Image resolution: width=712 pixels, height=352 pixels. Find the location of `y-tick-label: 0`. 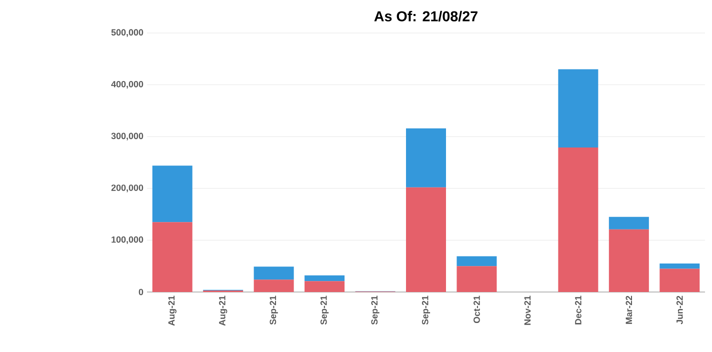

y-tick-label: 0 is located at coordinates (141, 292).